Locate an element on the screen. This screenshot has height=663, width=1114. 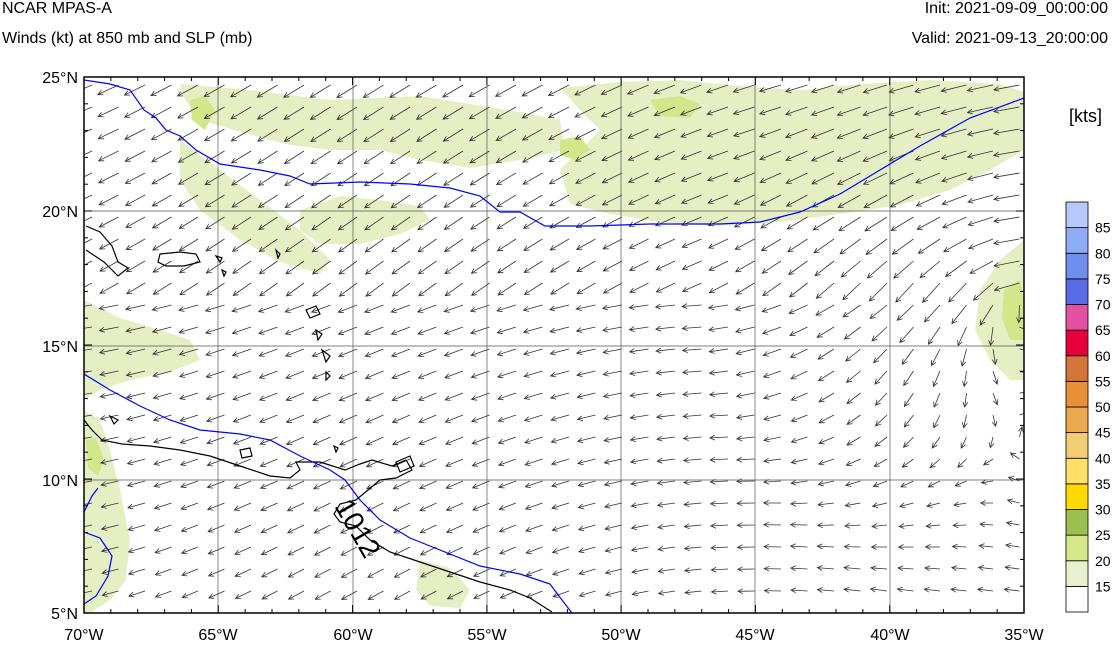
shade-region-mid-north is located at coordinates (365, 220).